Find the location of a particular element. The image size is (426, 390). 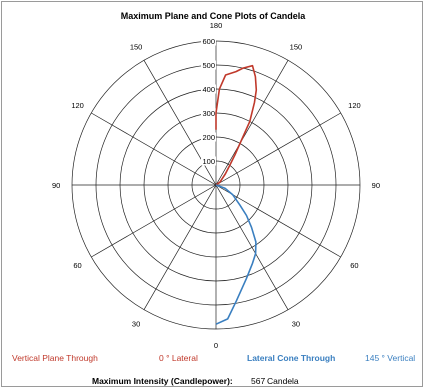

legend-vertical-series: Vertical Plane Through is located at coordinates (55, 358).